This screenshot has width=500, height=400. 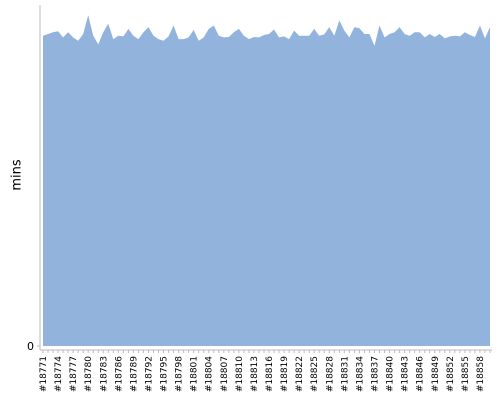 What do you see at coordinates (104, 374) in the screenshot?
I see `x-tick-label: #18783` at bounding box center [104, 374].